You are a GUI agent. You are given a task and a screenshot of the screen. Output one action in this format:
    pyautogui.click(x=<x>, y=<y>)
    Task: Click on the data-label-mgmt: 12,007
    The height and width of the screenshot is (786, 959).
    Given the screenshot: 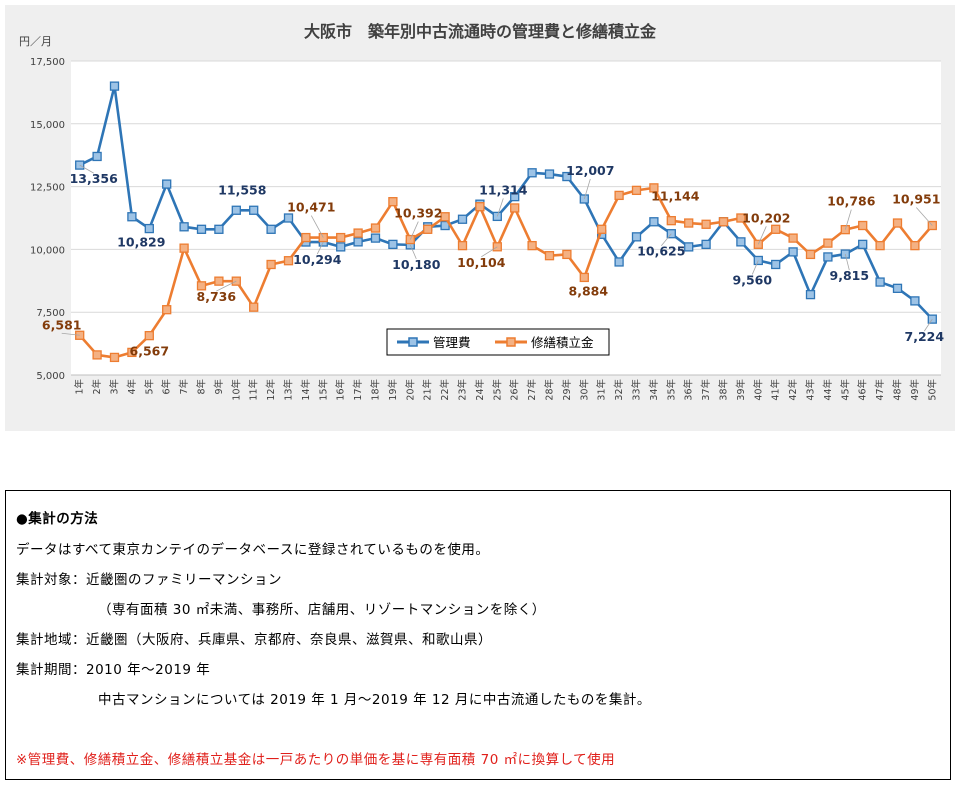 What is the action you would take?
    pyautogui.click(x=590, y=170)
    